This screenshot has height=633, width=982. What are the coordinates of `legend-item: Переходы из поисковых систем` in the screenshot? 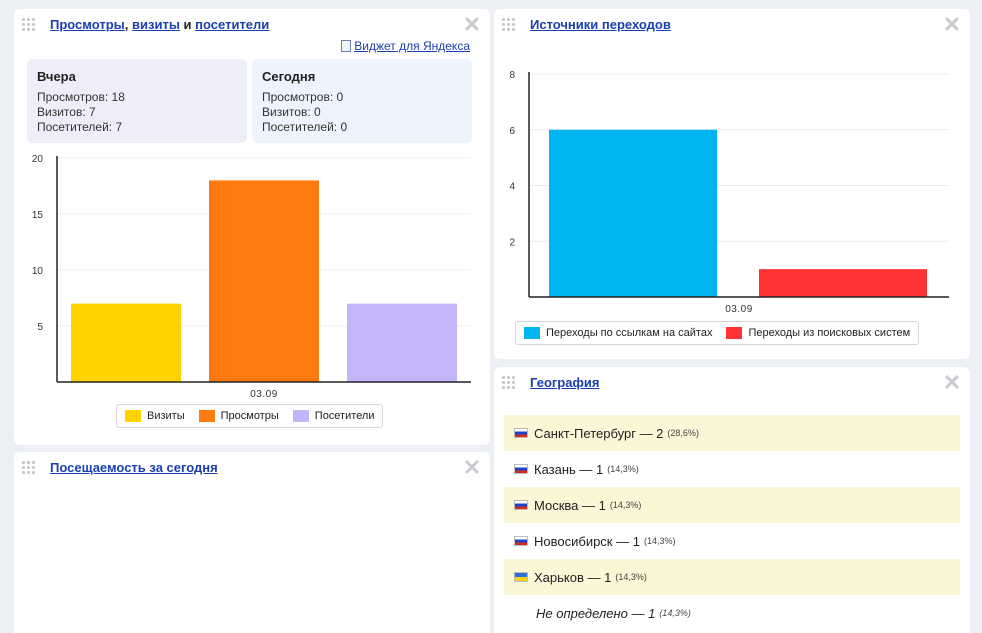 It's located at (818, 333).